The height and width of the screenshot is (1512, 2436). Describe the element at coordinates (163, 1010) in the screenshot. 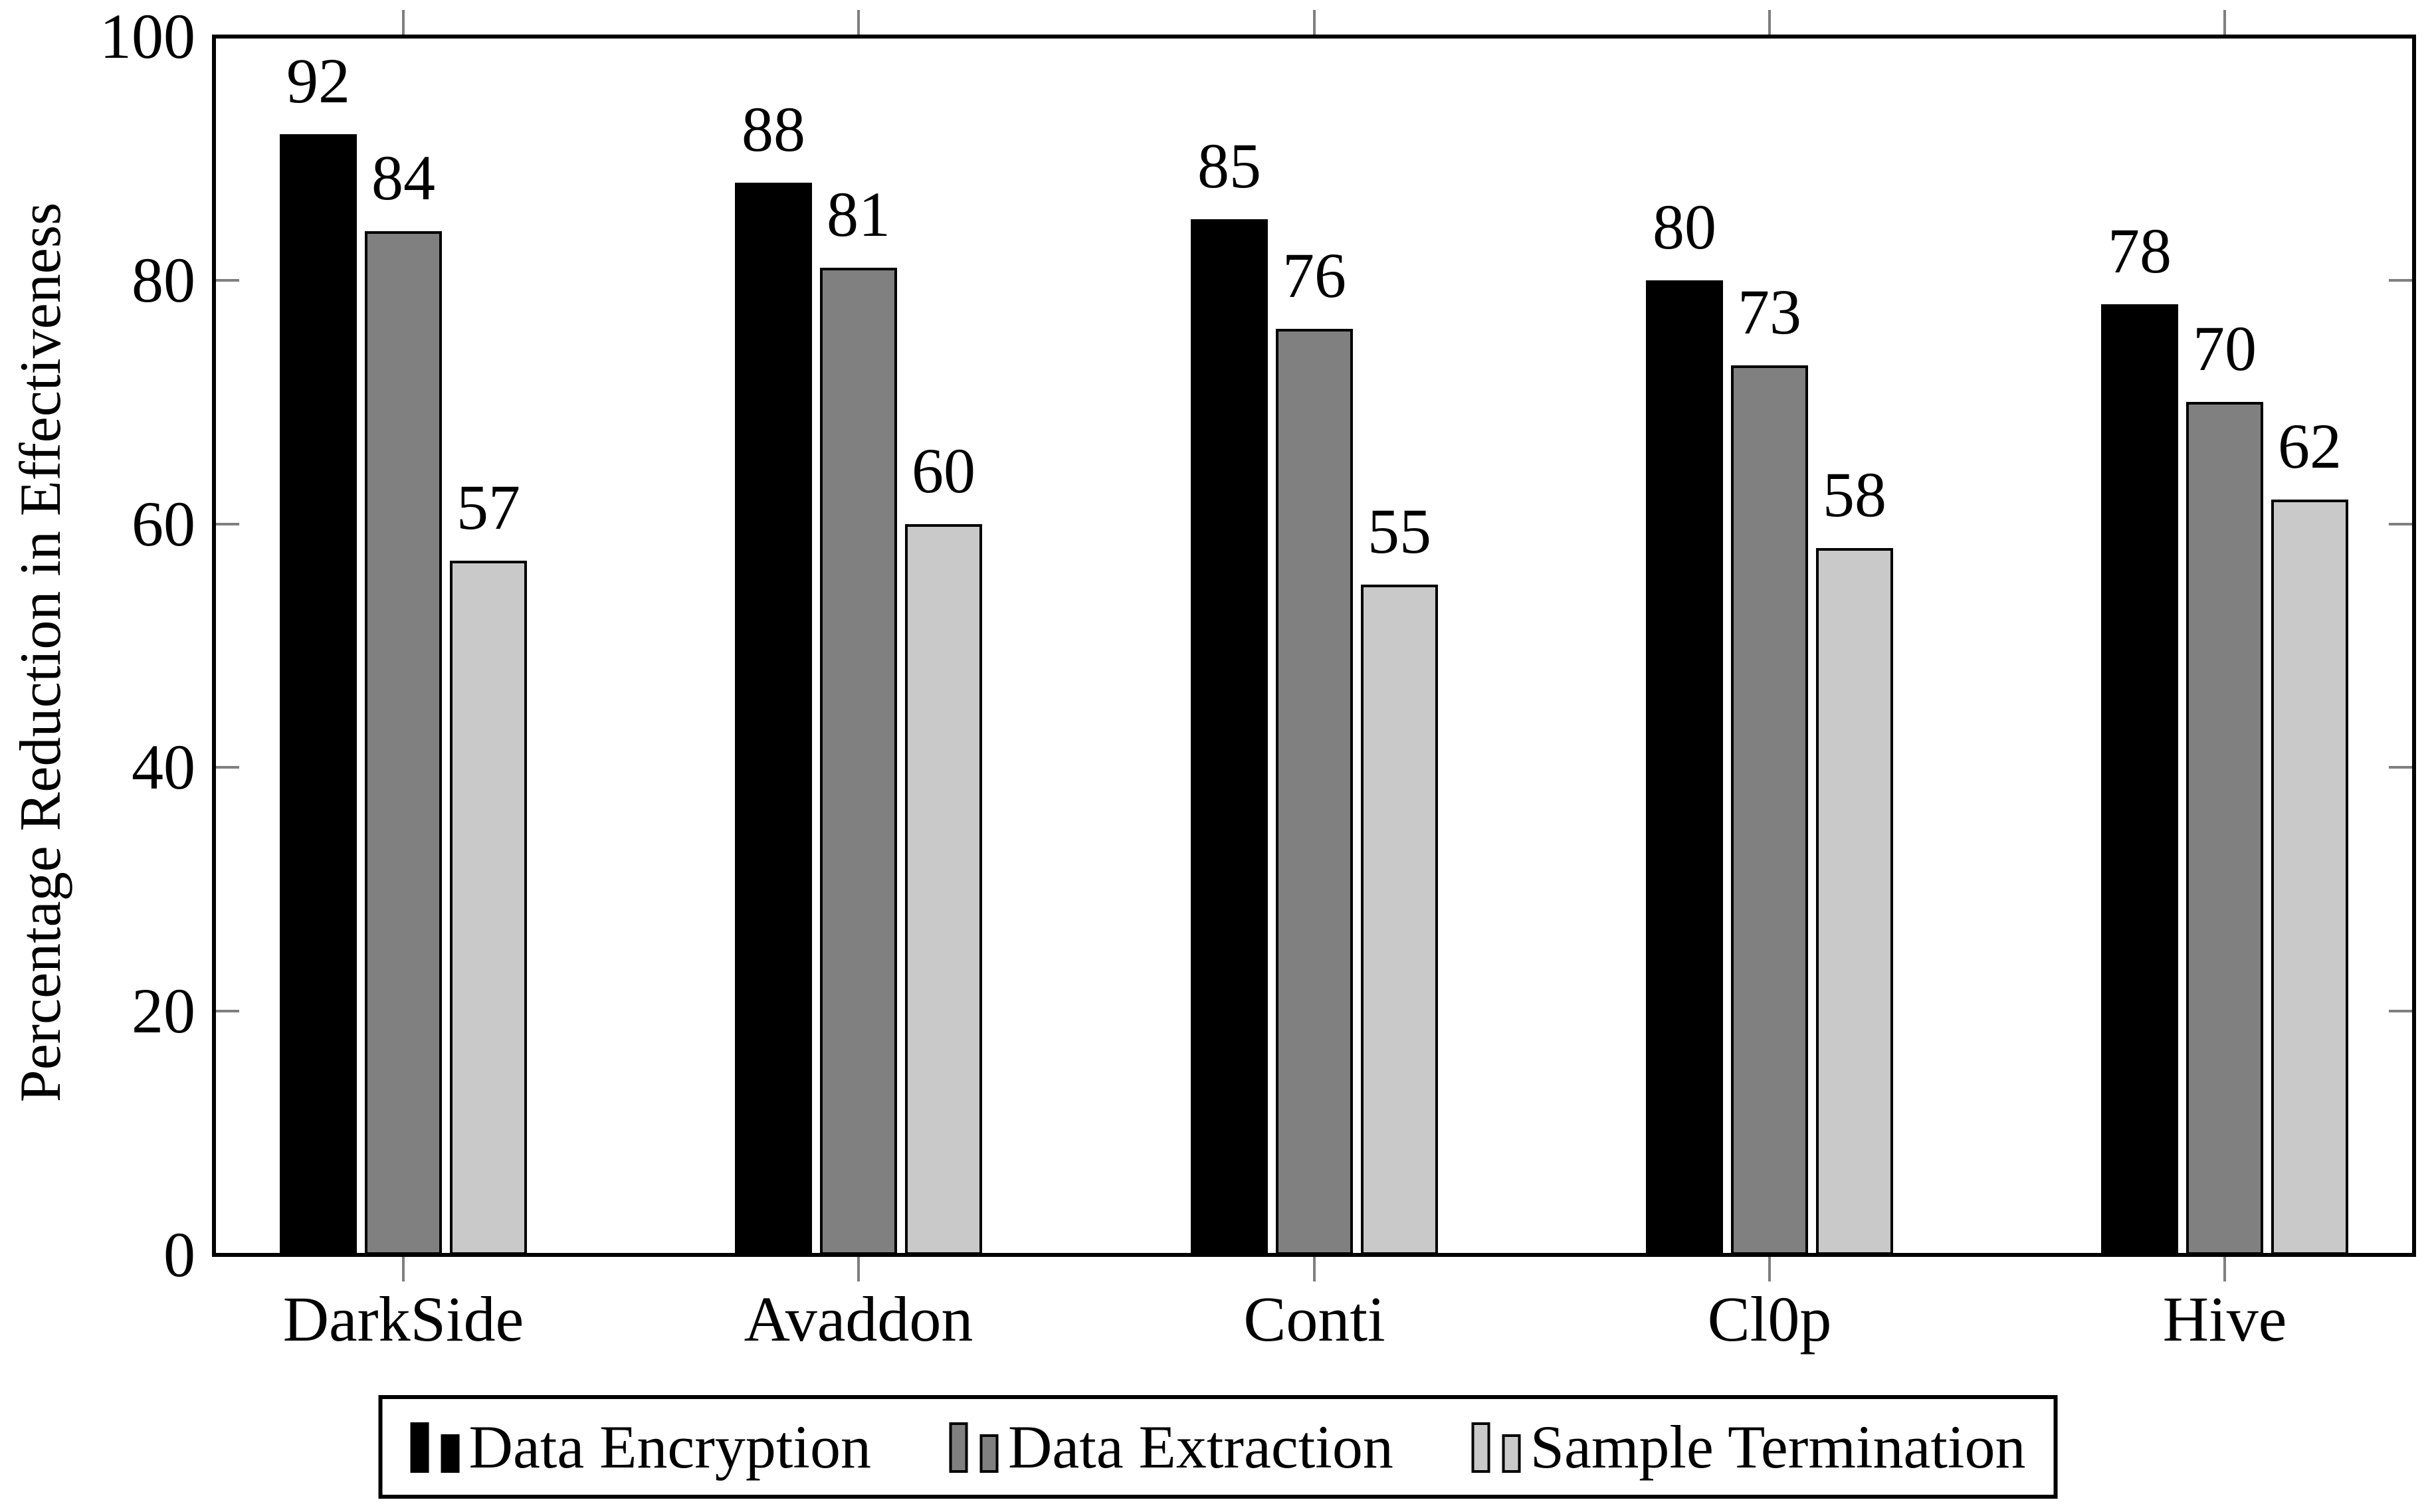

I see `y-tick-label: 20` at that location.